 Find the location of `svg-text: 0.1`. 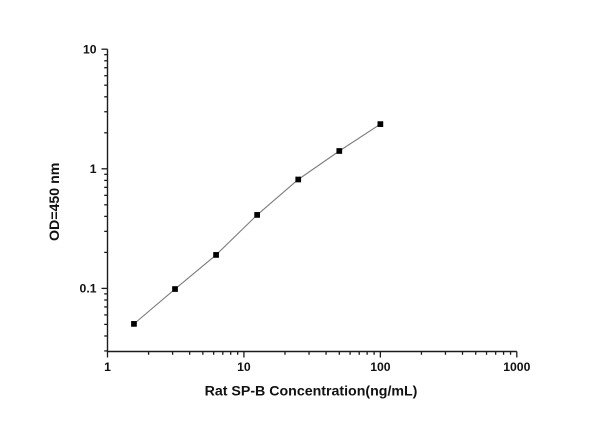

svg-text: 0.1 is located at coordinates (88, 289).